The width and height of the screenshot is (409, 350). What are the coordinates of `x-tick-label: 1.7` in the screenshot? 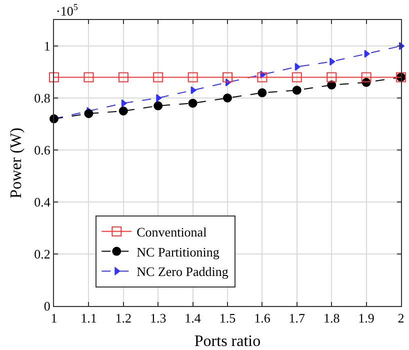 It's located at (297, 318).